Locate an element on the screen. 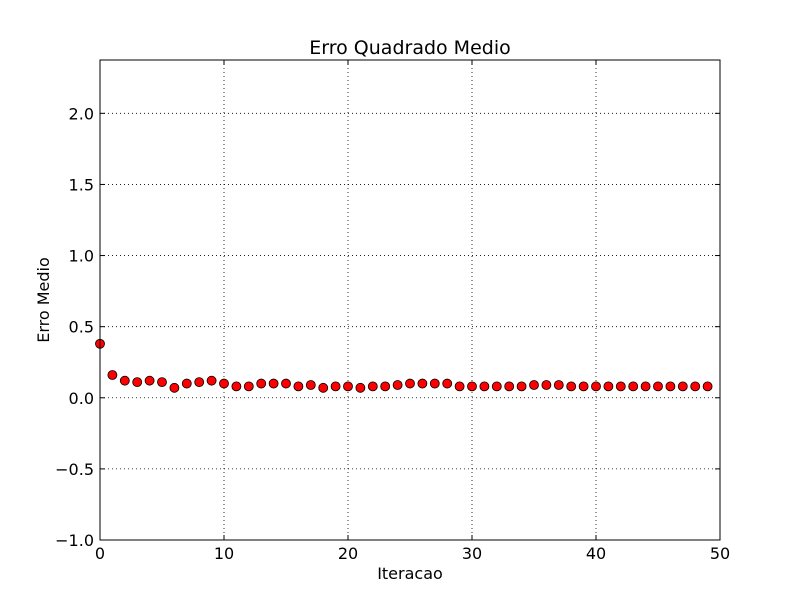  y-tick-label: 0.0 is located at coordinates (81, 398).